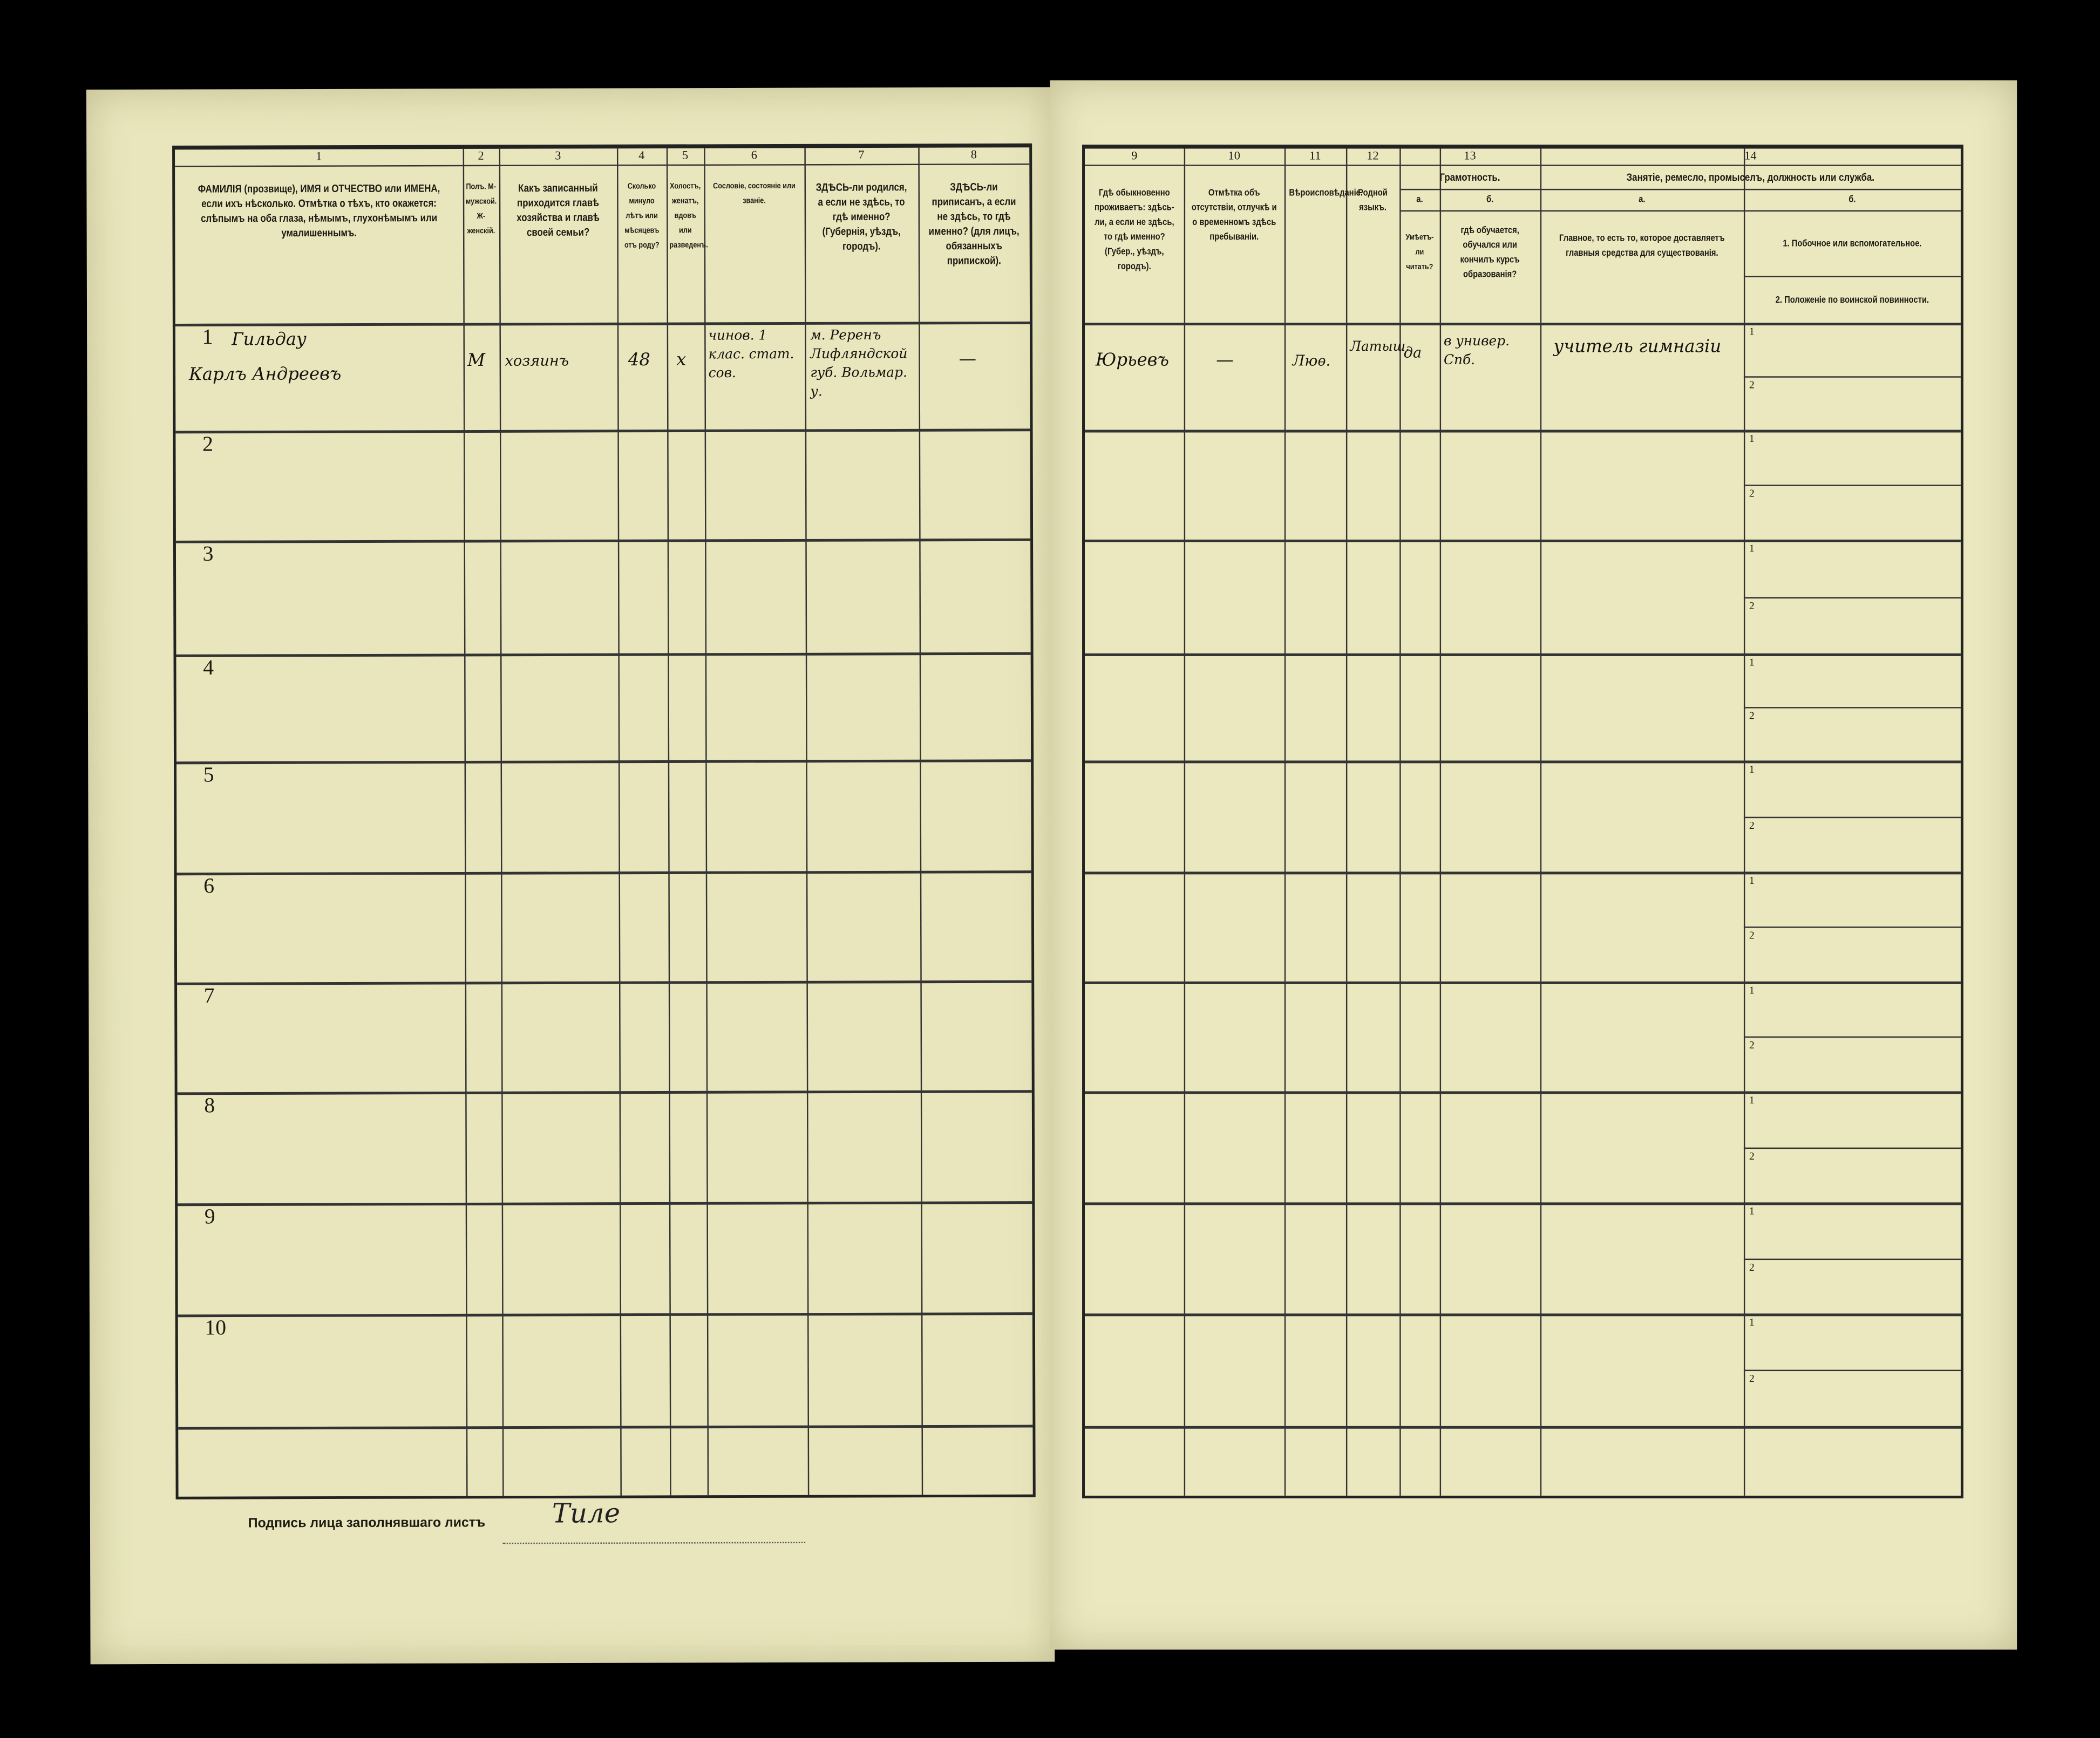  What do you see at coordinates (1637, 347) in the screenshot?
I see `entry-occupation: учитель гимназіи` at bounding box center [1637, 347].